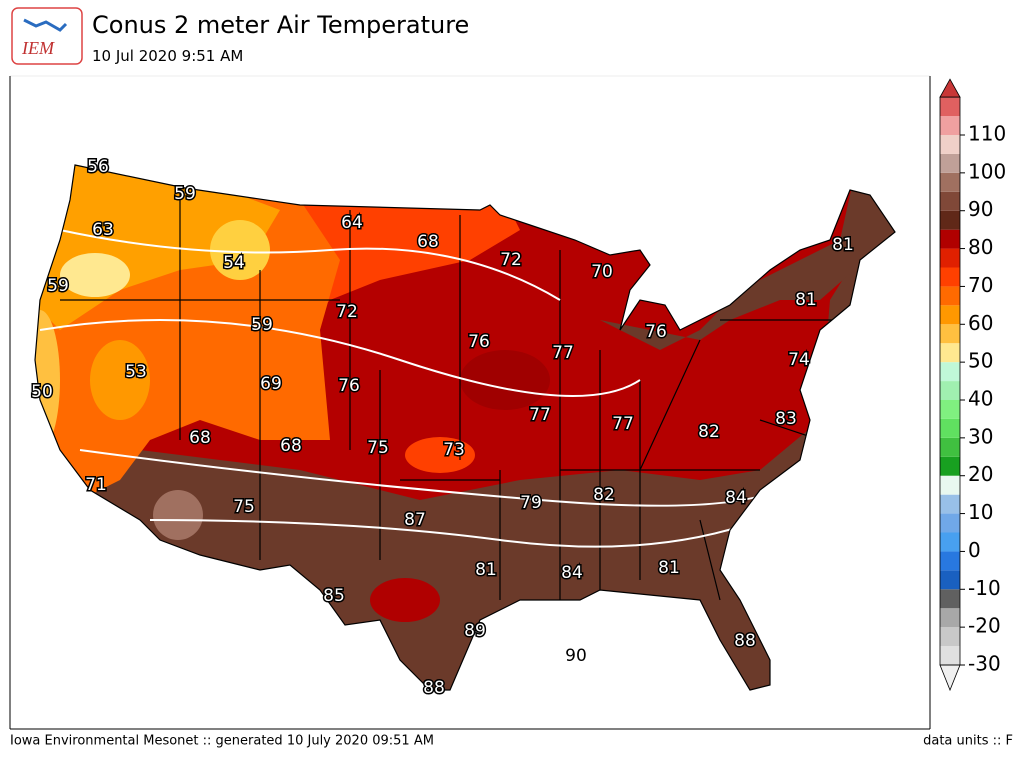  Describe the element at coordinates (974, 550) in the screenshot. I see `colorbar-tick-label: 0` at that location.